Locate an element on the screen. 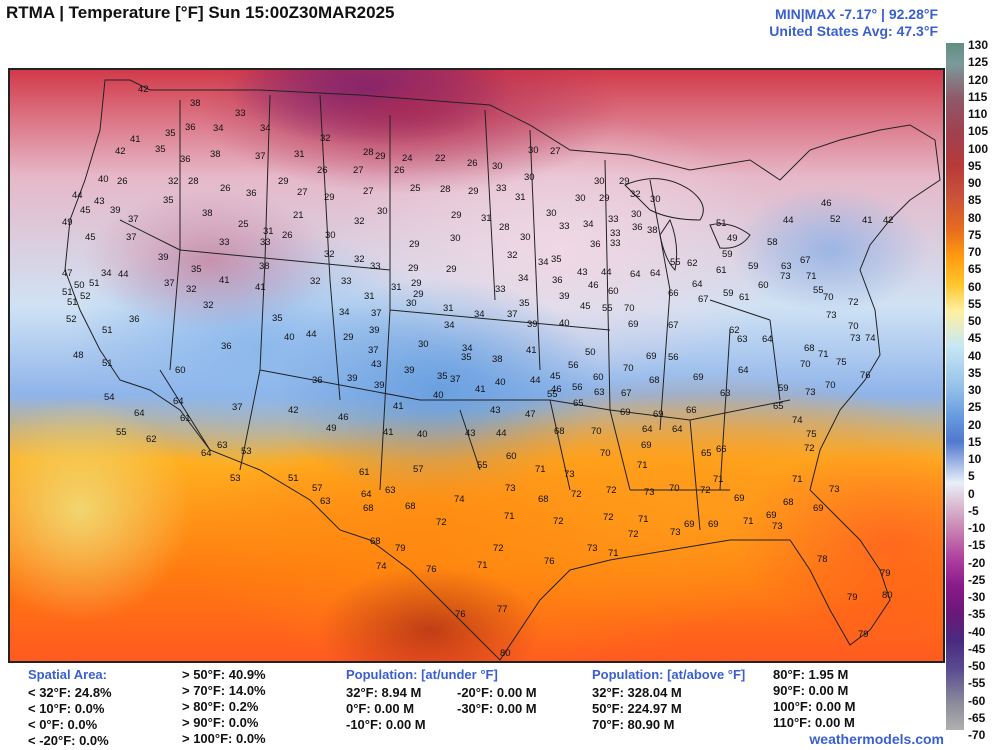 This screenshot has width=1000, height=750. station-temp-label: 71 is located at coordinates (811, 276).